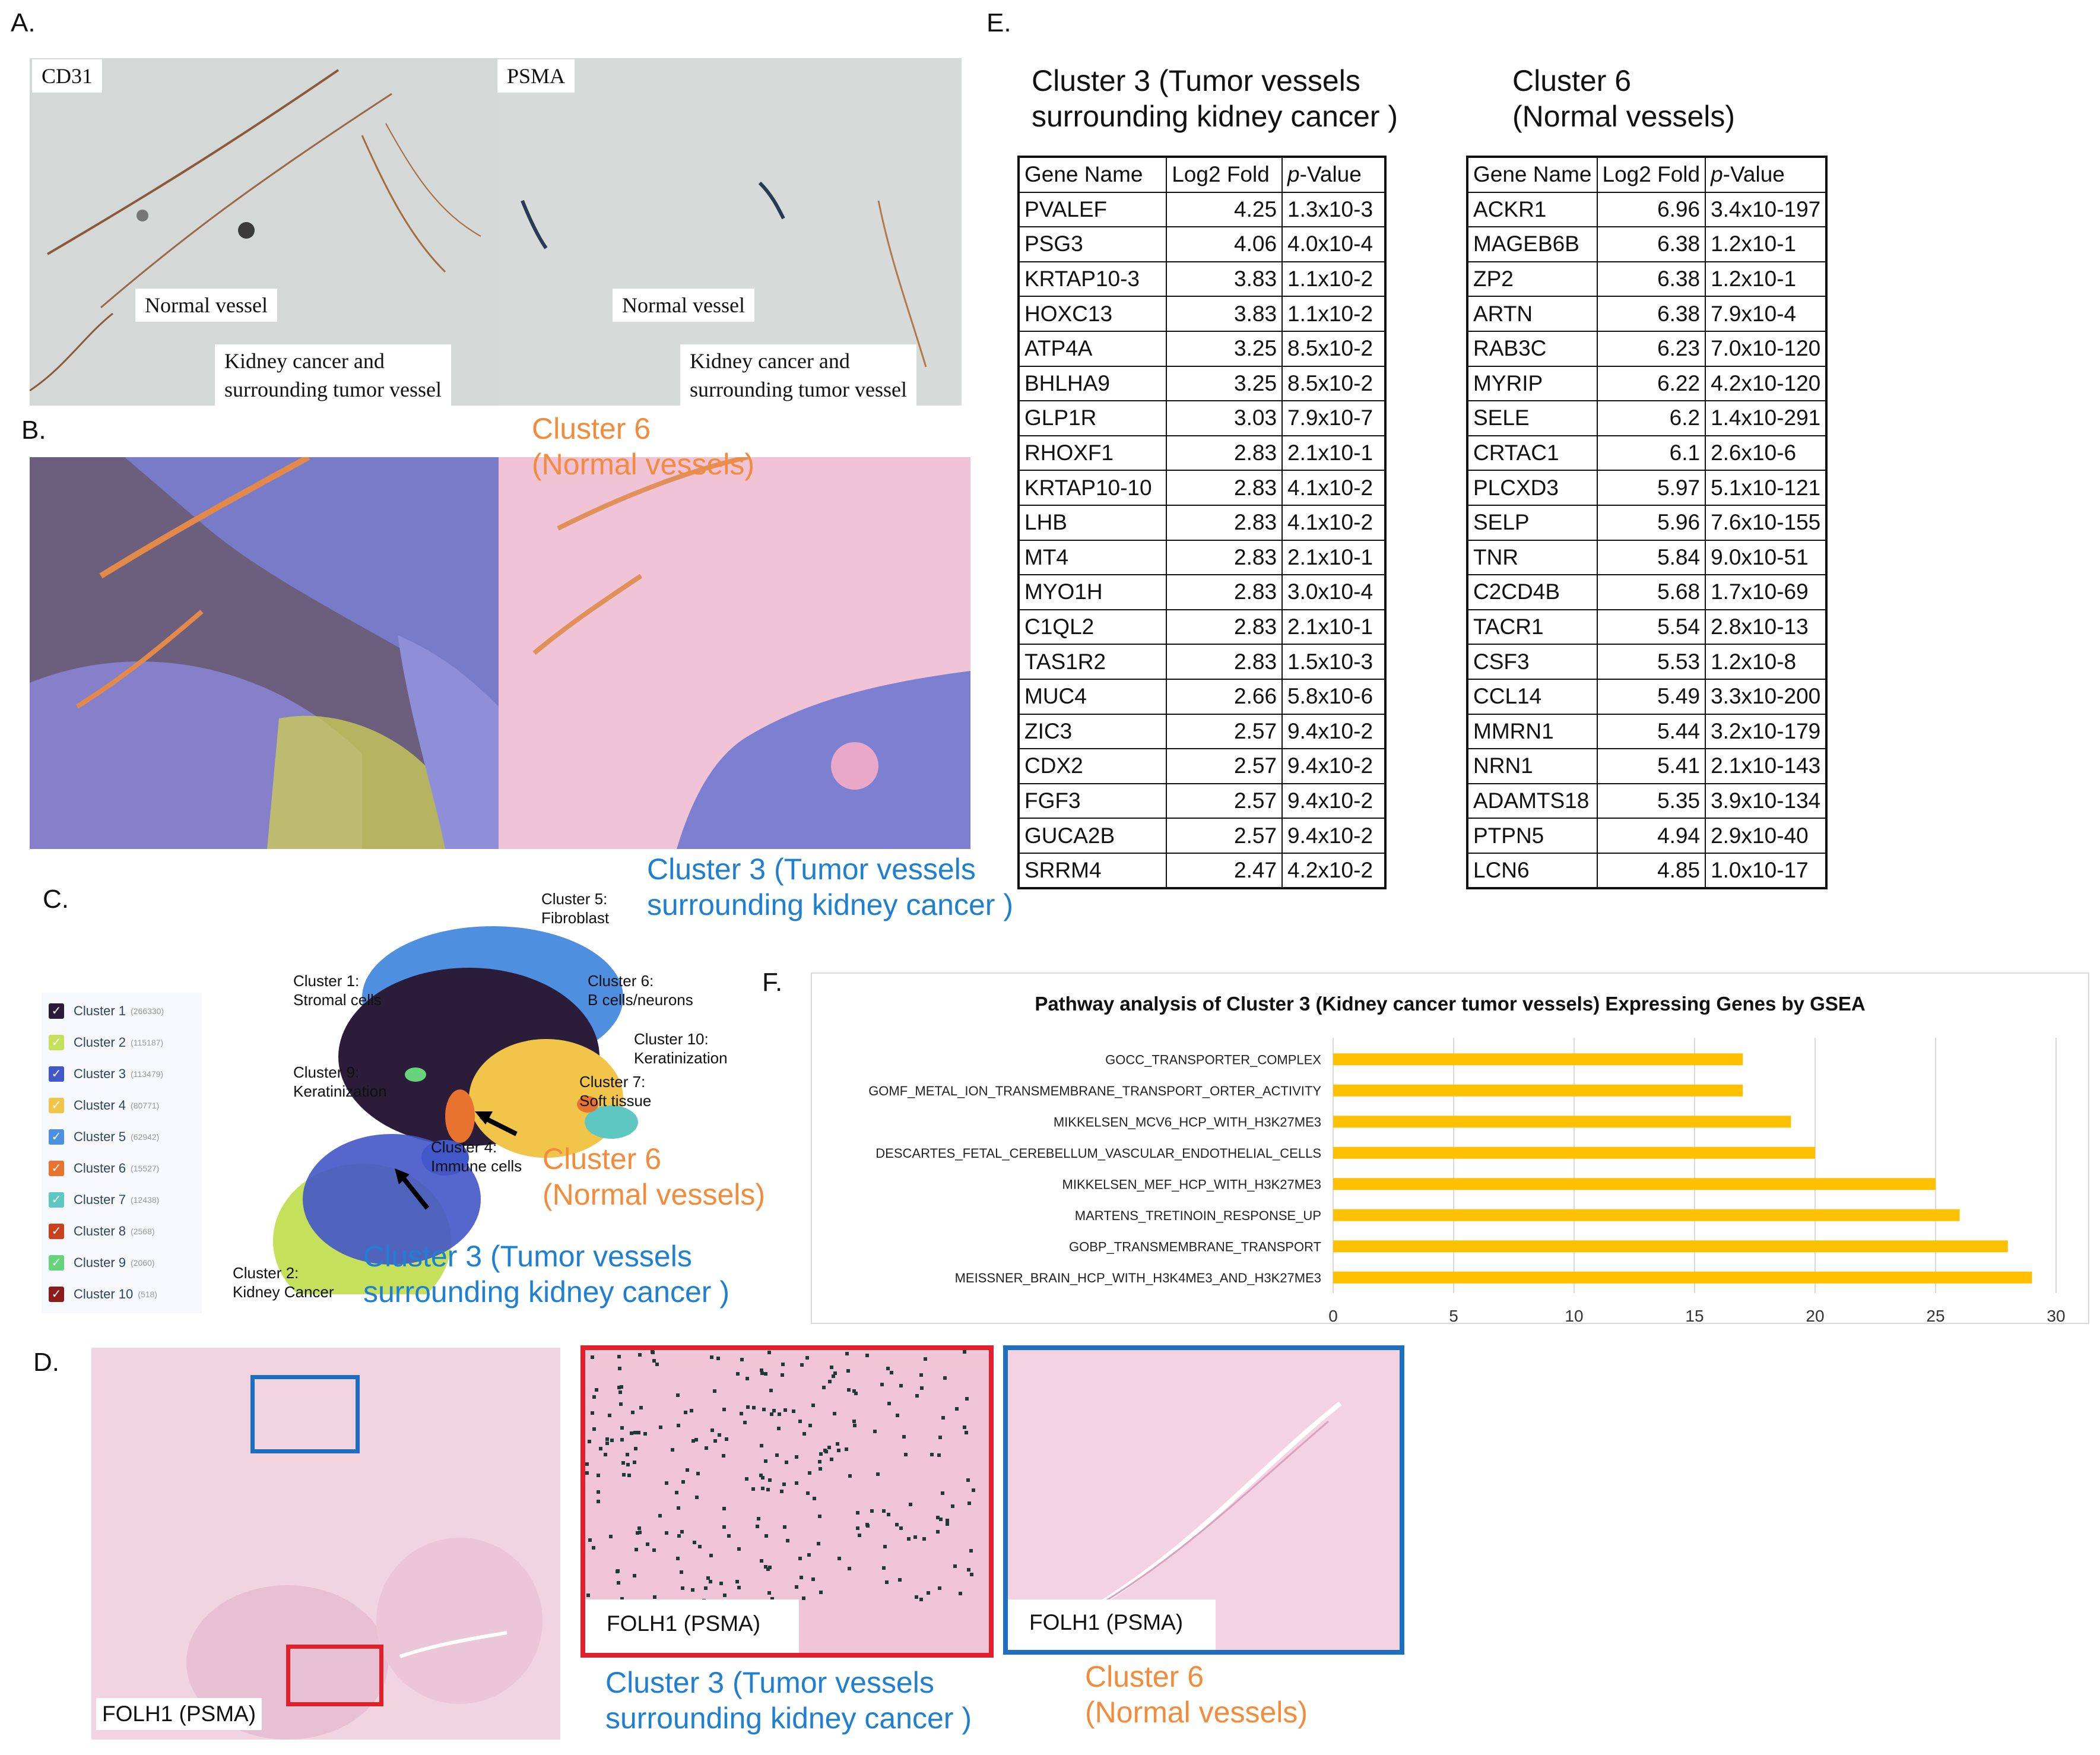 The height and width of the screenshot is (1755, 2100). Describe the element at coordinates (1334, 488) in the screenshot. I see `p-value-cell: 4.1x10⁻²` at that location.